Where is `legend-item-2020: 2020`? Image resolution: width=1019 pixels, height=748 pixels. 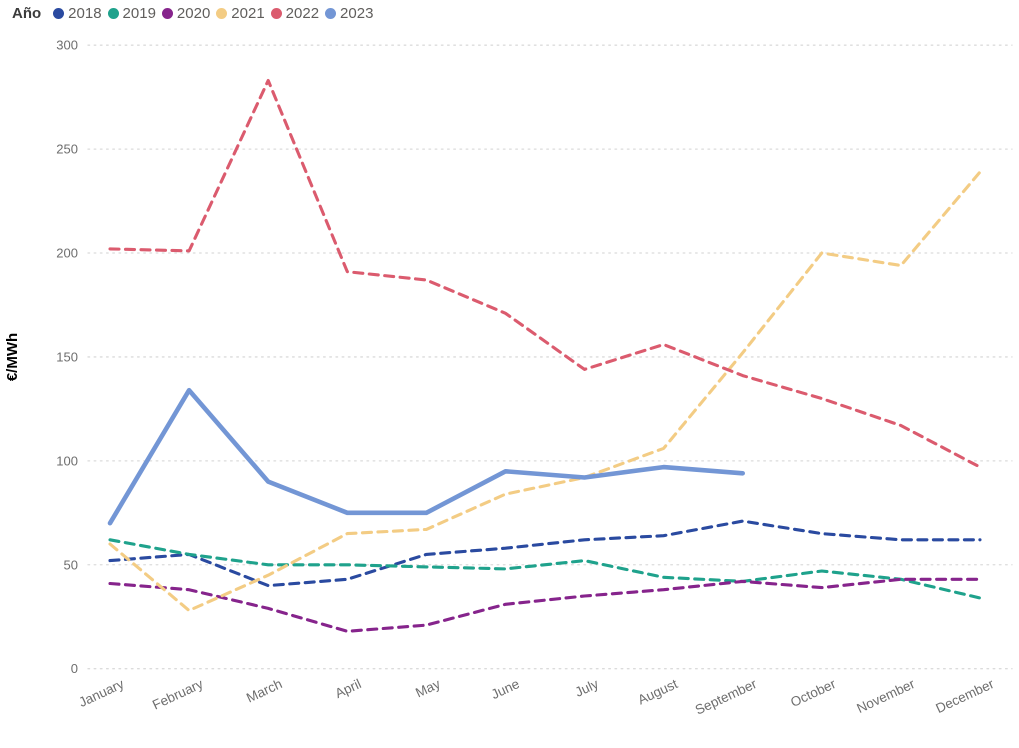
legend-item-2020: 2020 is located at coordinates (186, 13).